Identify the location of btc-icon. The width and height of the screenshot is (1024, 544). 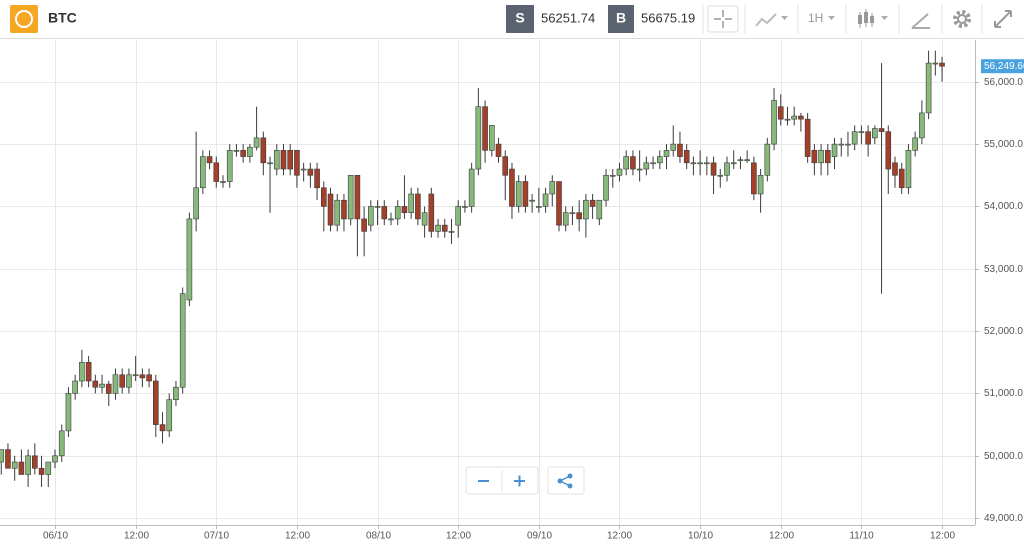
(24, 19).